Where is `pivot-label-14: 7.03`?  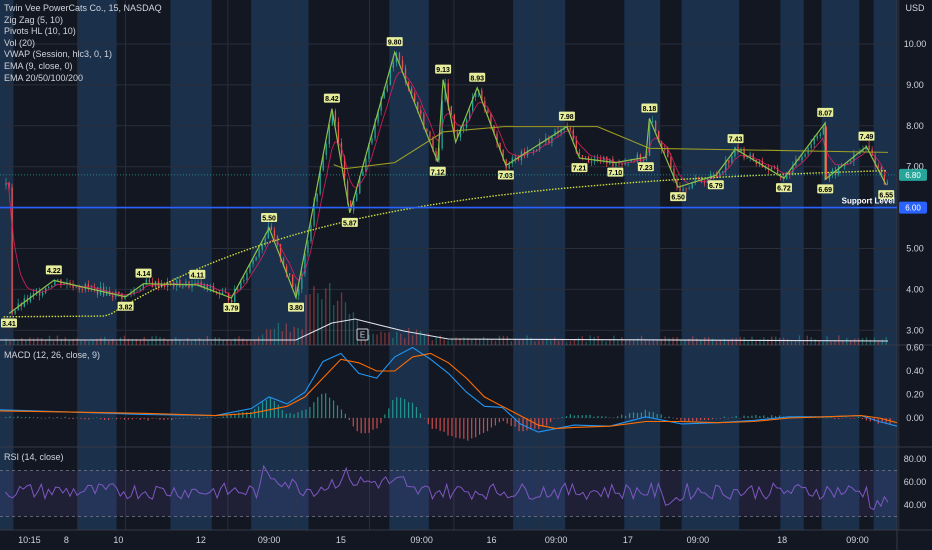 pivot-label-14: 7.03 is located at coordinates (506, 176).